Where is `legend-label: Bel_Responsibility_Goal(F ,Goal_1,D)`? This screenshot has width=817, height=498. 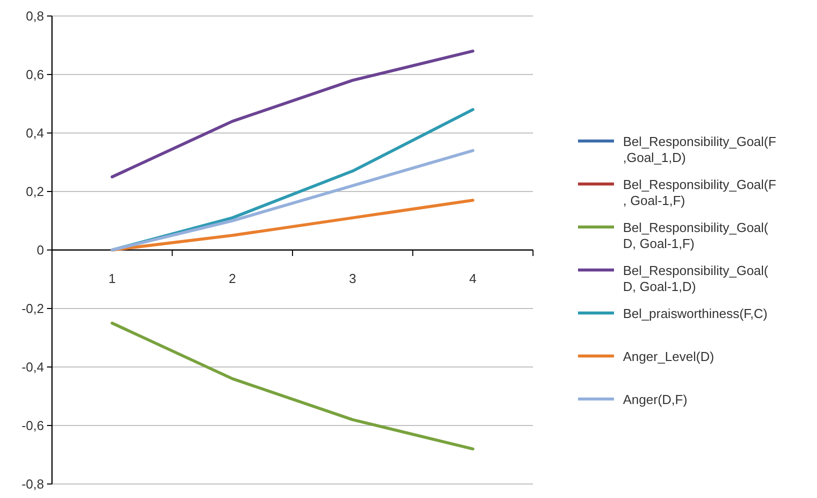
legend-label: Bel_Responsibility_Goal(F ,Goal_1,D) is located at coordinates (699, 149).